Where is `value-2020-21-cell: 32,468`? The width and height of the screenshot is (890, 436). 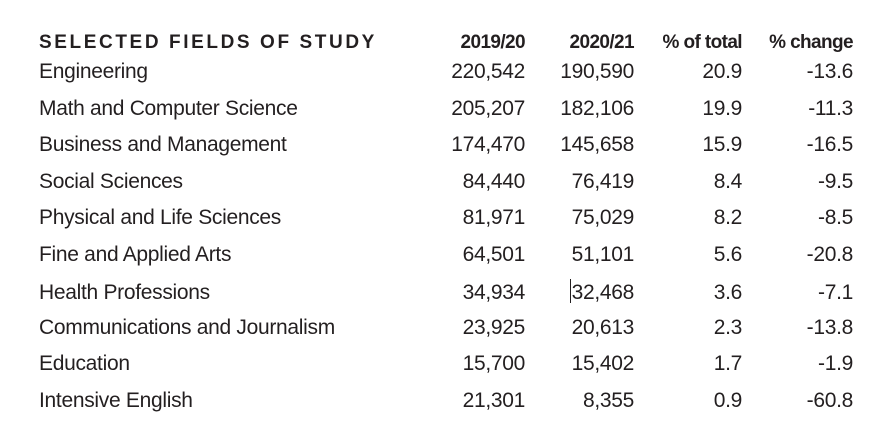 value-2020-21-cell: 32,468 is located at coordinates (579, 292).